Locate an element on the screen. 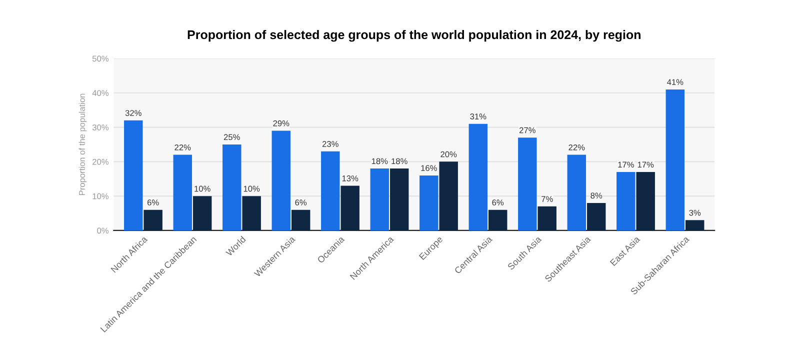  data-label: 31% is located at coordinates (478, 117).